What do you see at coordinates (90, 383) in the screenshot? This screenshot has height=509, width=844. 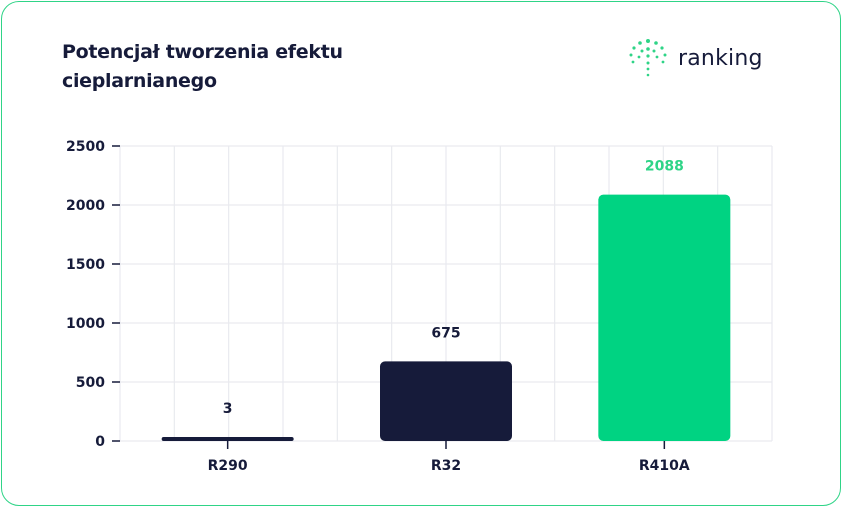 I see `y-tick-label: 500` at bounding box center [90, 383].